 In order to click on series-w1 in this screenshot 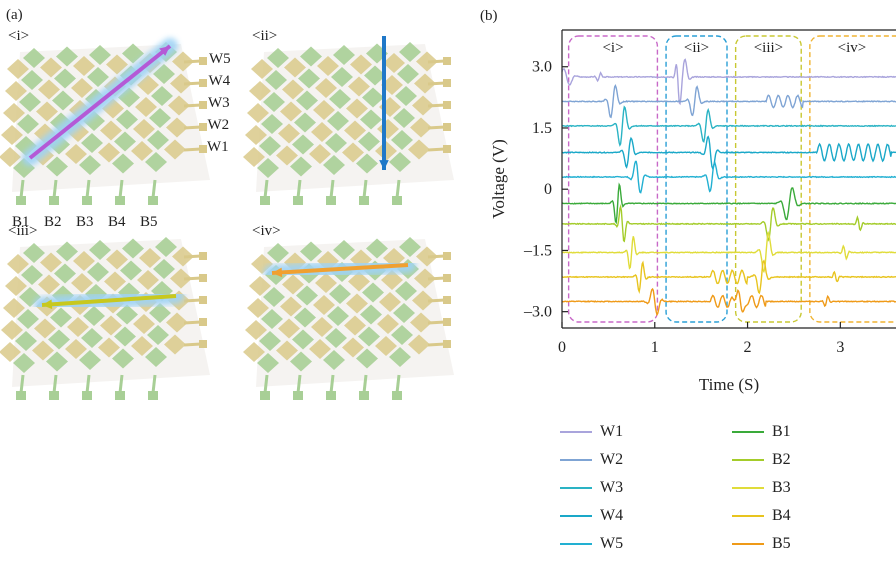, I will do `click(728, 82)`.